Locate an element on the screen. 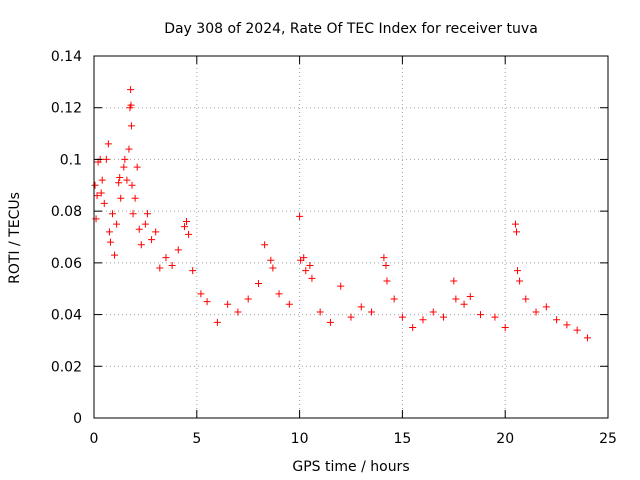 This screenshot has height=480, width=640. y-tick-label: 0.04 is located at coordinates (66, 316).